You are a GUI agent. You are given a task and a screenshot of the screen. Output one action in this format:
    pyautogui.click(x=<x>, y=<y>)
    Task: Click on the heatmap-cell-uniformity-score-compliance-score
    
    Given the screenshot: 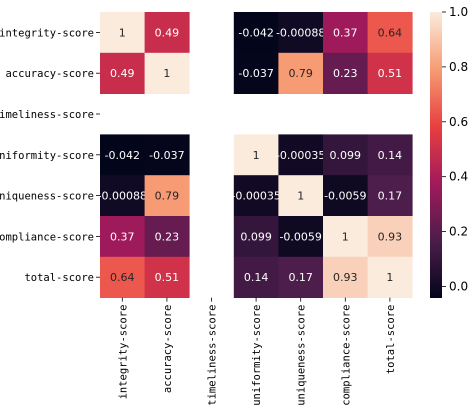 What is the action you would take?
    pyautogui.click(x=345, y=155)
    